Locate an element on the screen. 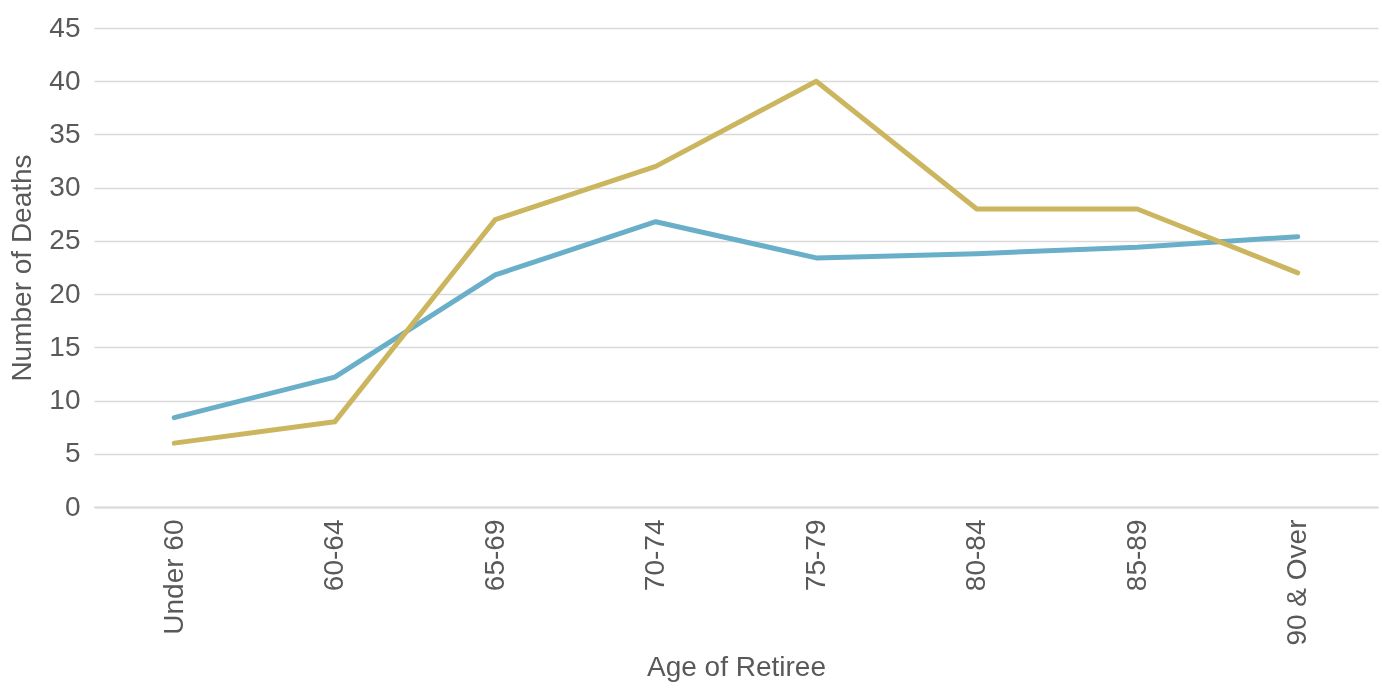  y-tick-label: 15 is located at coordinates (65, 346).